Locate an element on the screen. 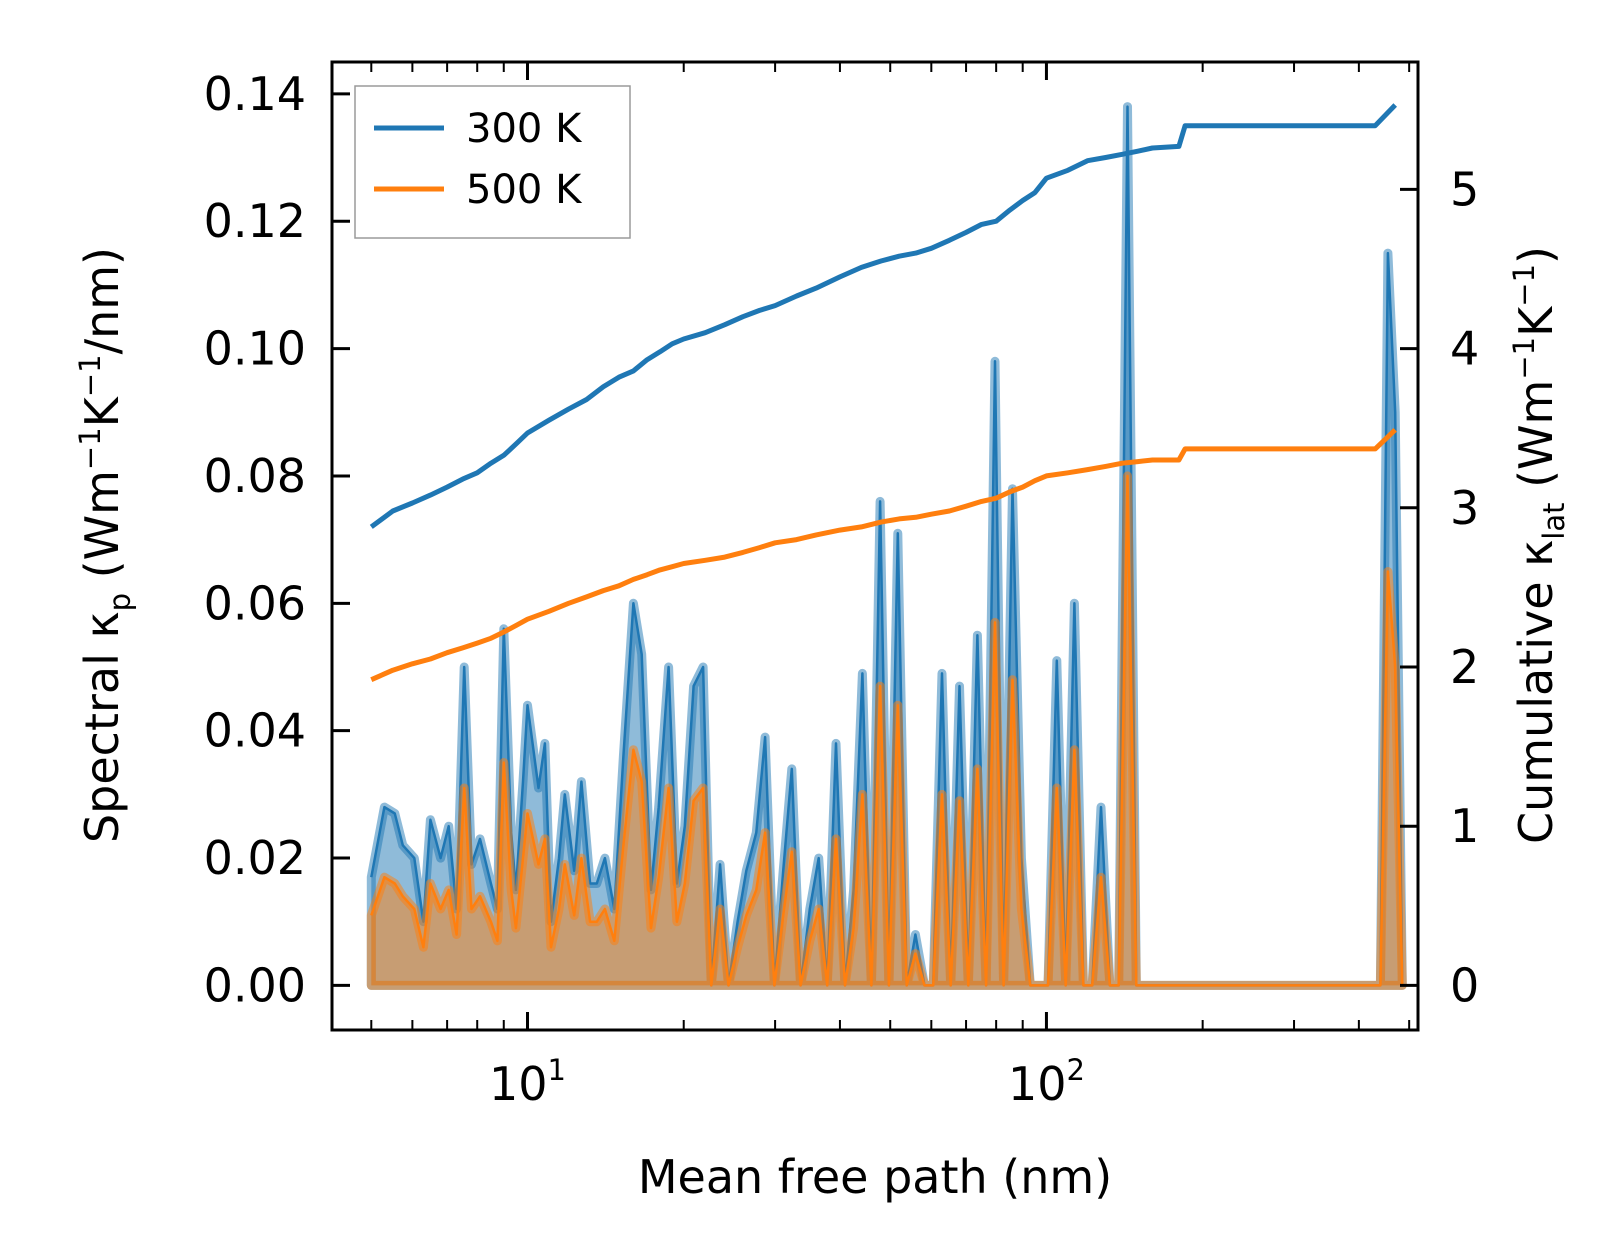  y-left-tick-label: 0.04 is located at coordinates (255, 731).